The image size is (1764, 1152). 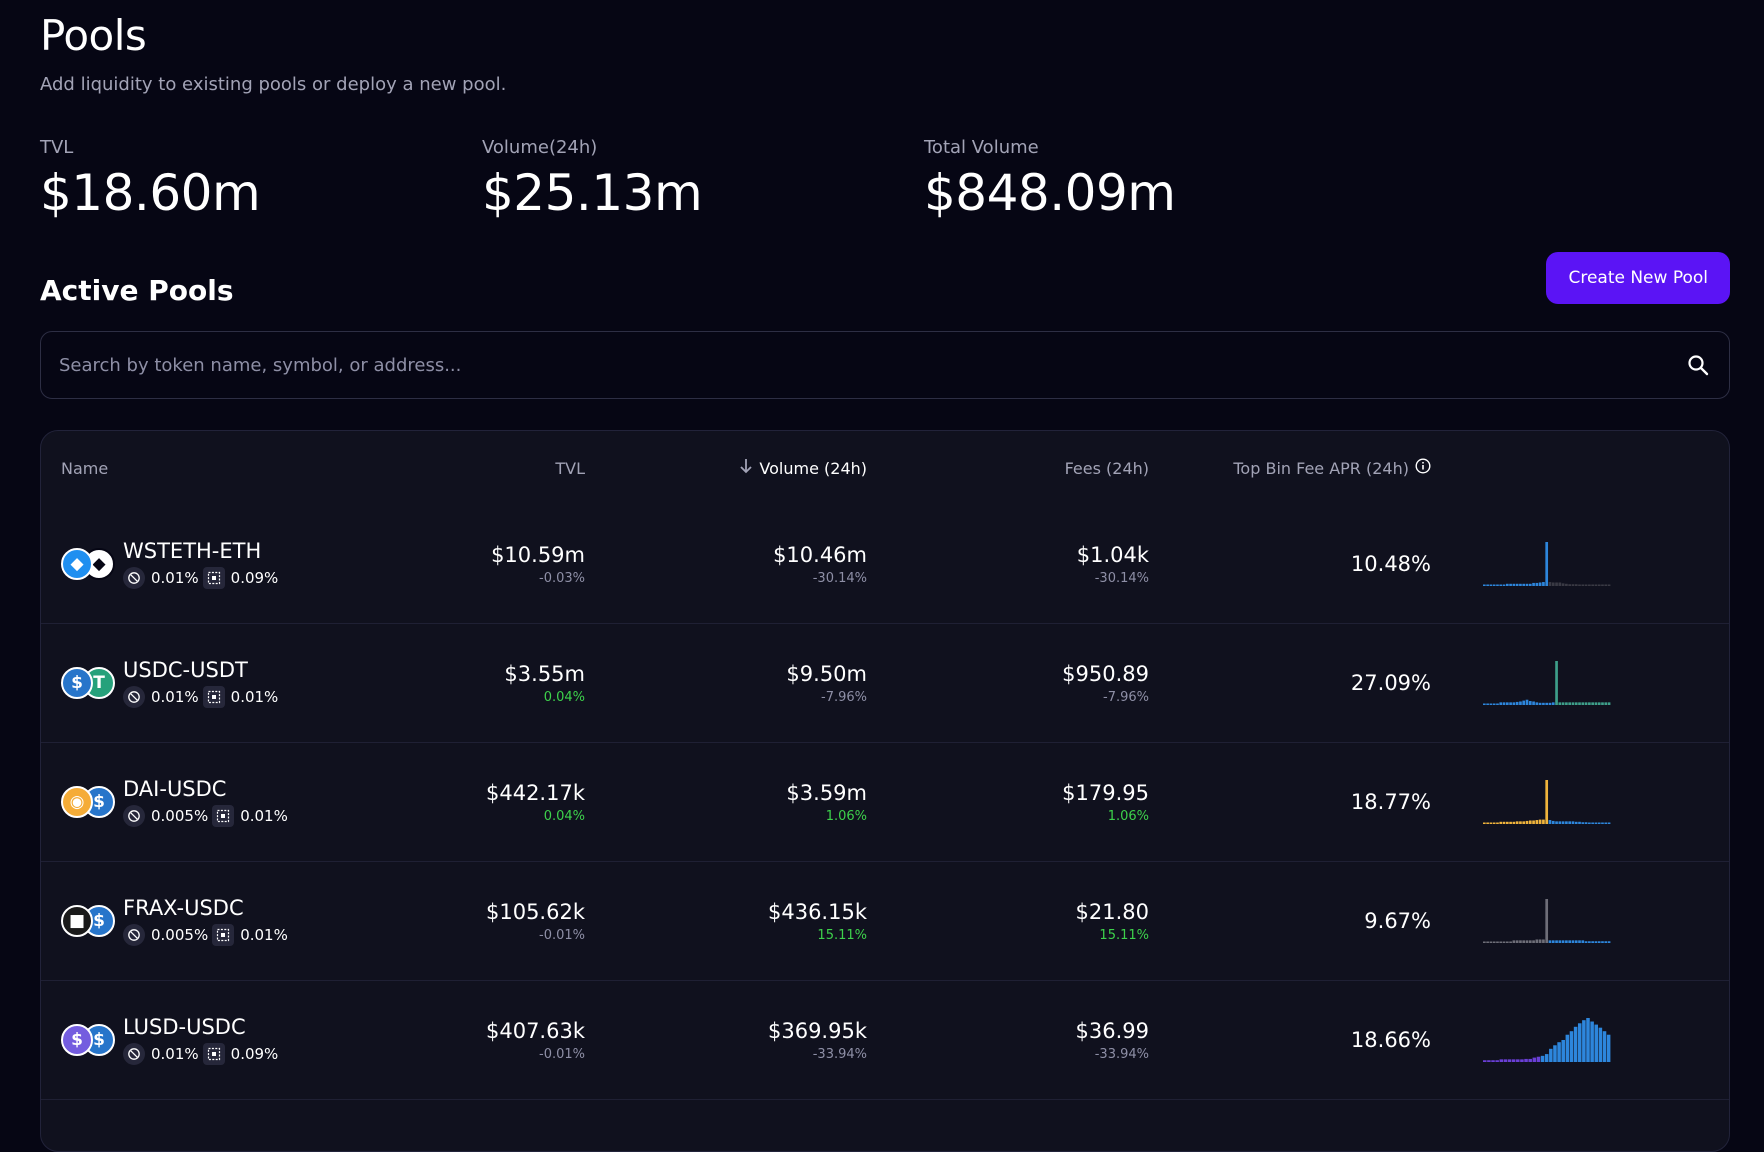 I want to click on token-pair-icons: ◉ $, so click(x=89, y=802).